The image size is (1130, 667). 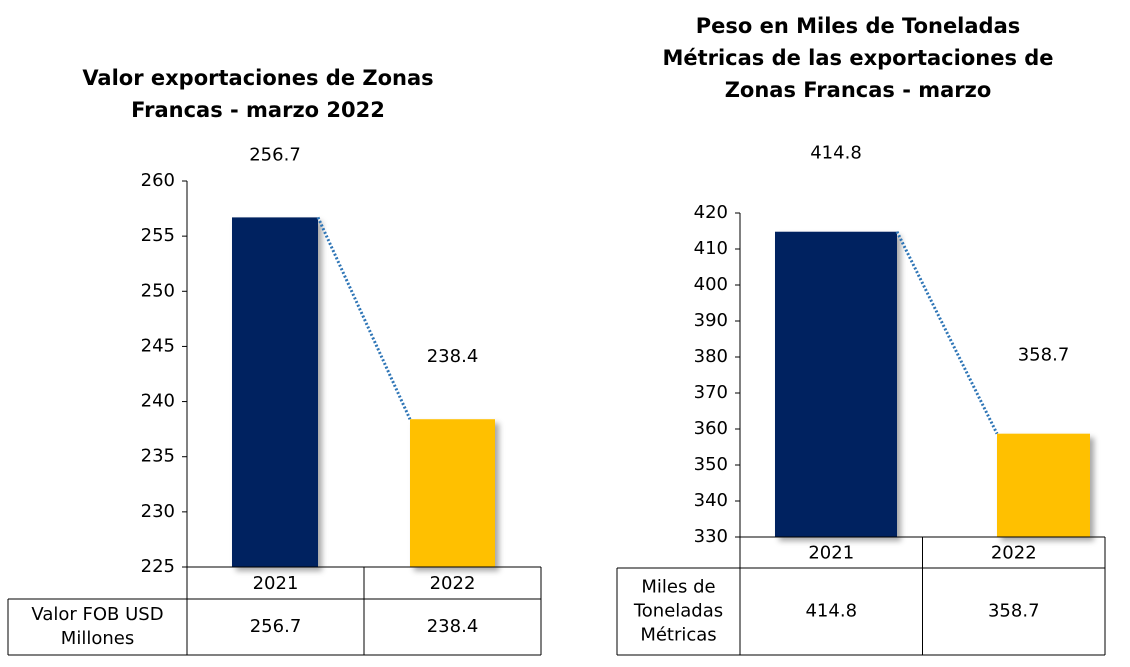 I want to click on y-tick-label: 420, so click(x=711, y=212).